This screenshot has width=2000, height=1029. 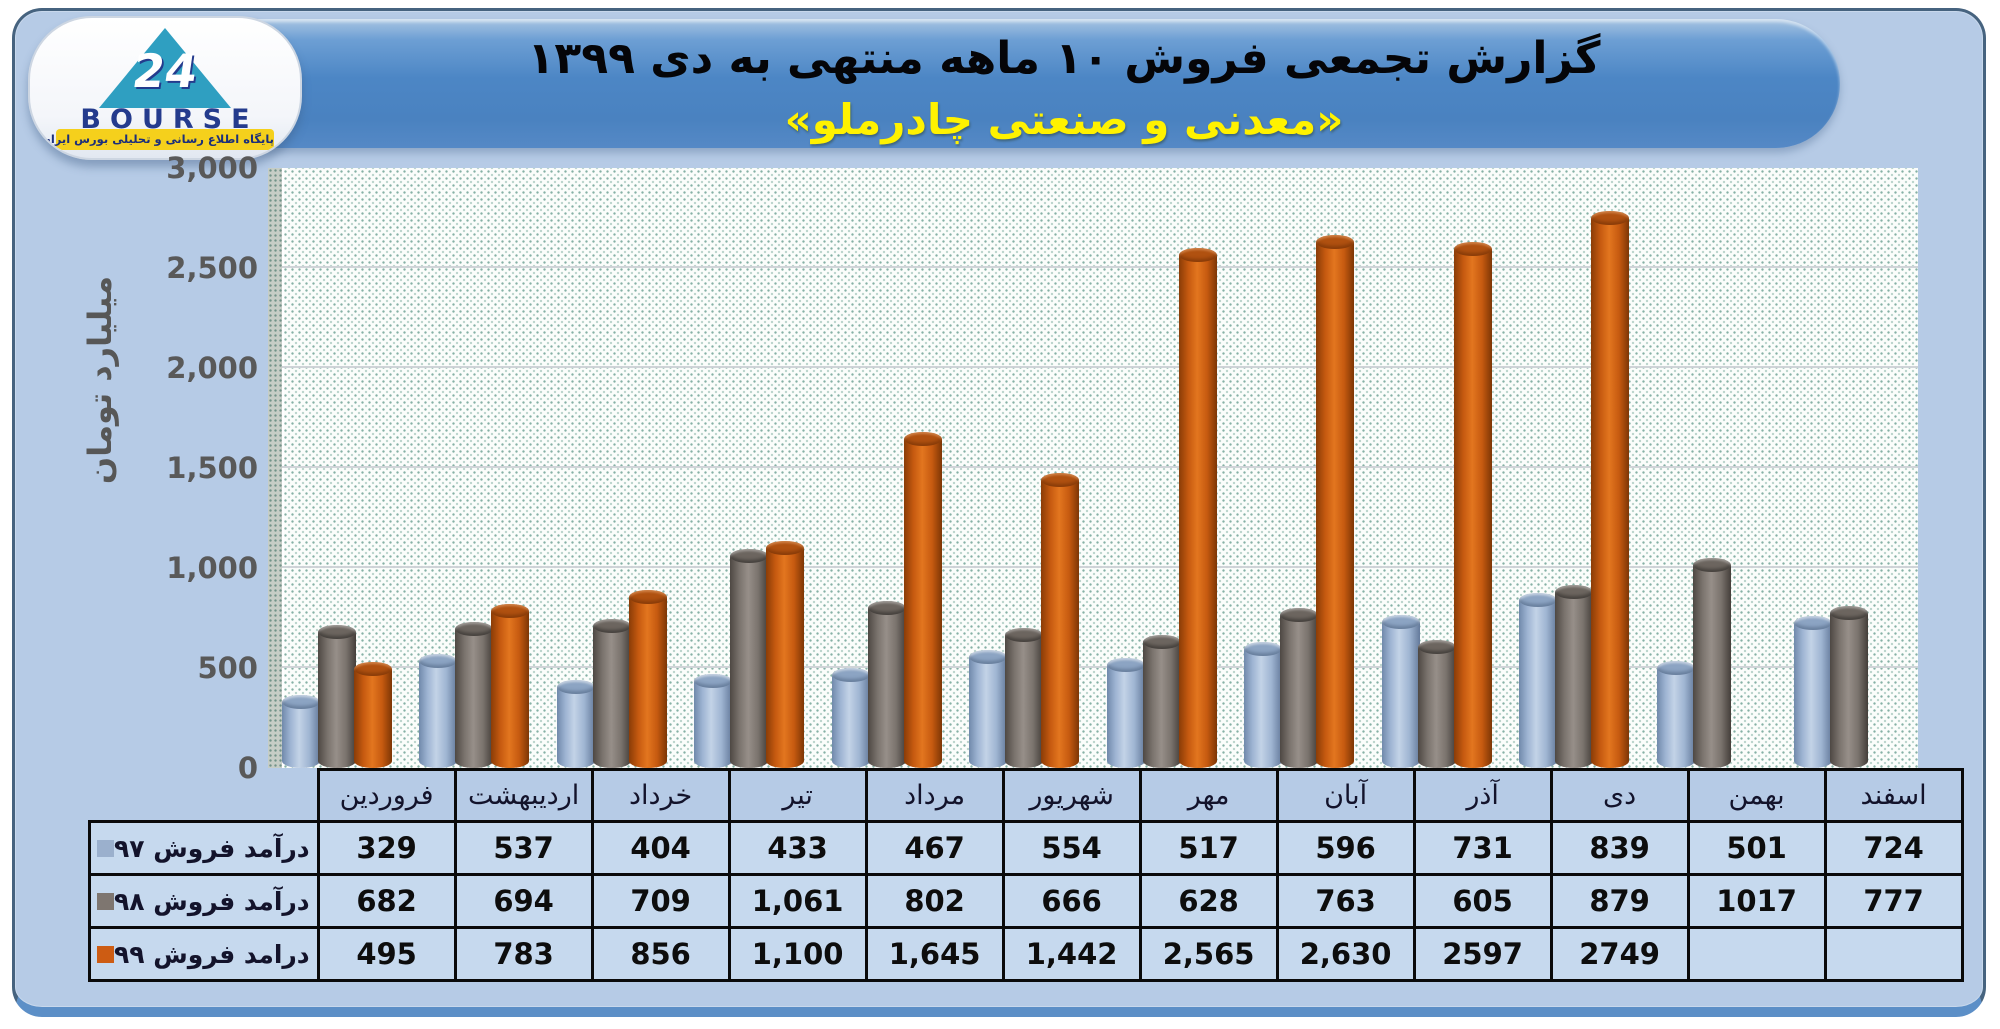 I want to click on value-cell-r1-m11: 501, so click(x=1756, y=848).